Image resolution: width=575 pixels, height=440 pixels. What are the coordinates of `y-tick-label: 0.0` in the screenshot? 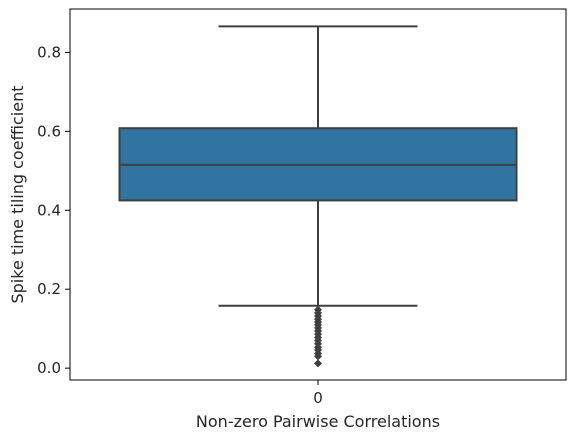 It's located at (49, 368).